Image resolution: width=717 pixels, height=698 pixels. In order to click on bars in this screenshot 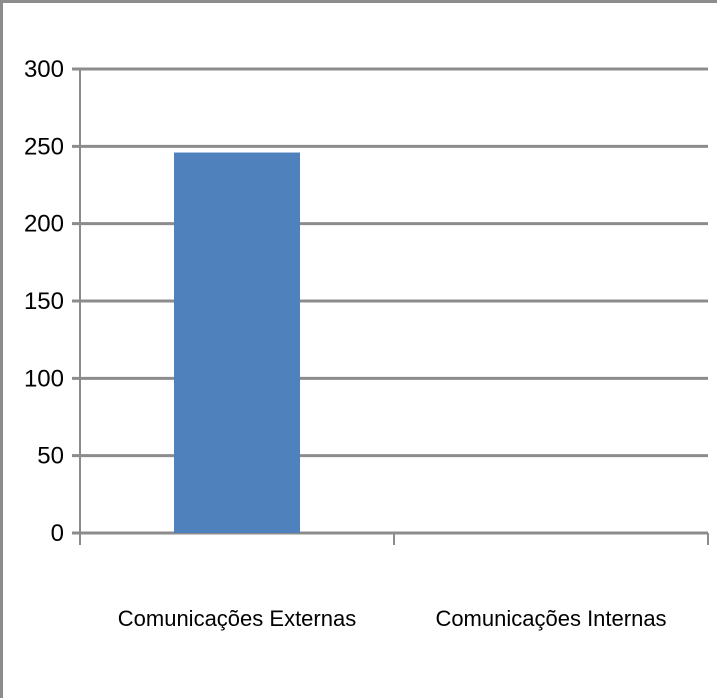, I will do `click(237, 342)`.